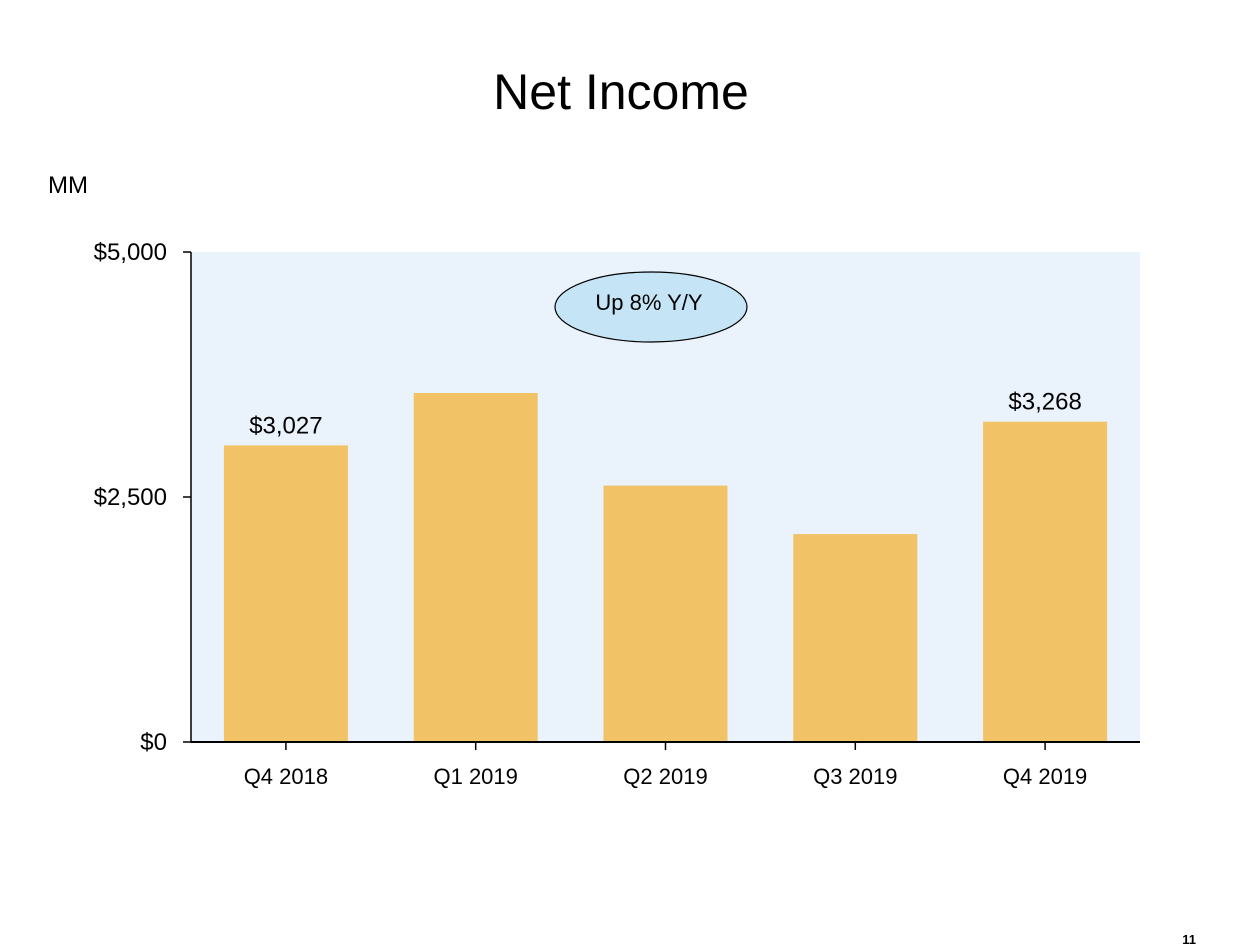 The height and width of the screenshot is (952, 1242). What do you see at coordinates (665, 776) in the screenshot?
I see `x-tick-label: Q2 2019` at bounding box center [665, 776].